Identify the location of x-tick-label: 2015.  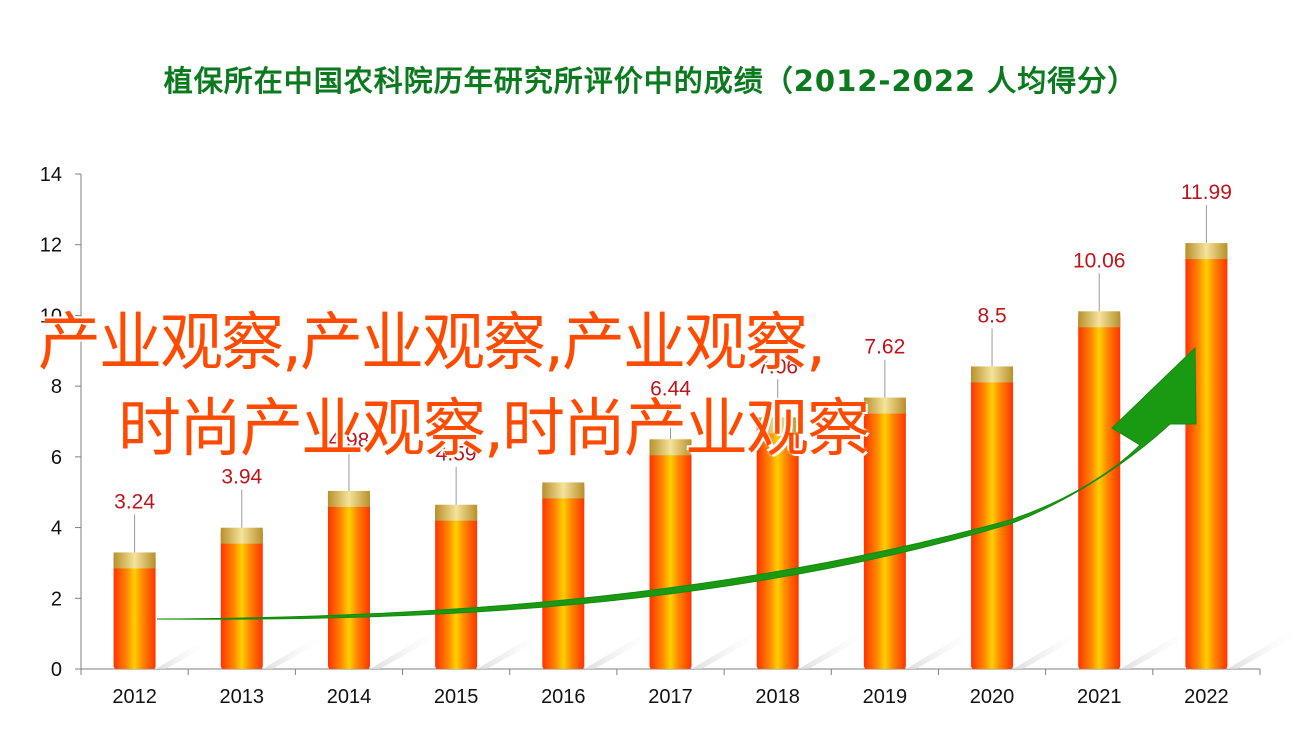
(456, 697).